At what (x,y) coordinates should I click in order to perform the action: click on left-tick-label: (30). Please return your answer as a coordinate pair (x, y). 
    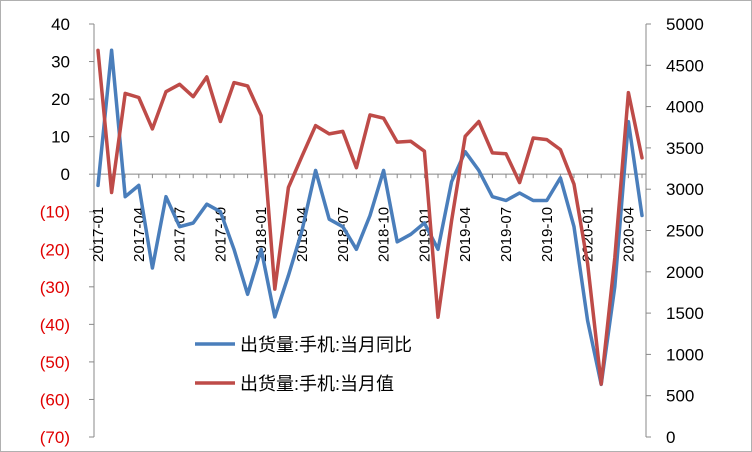
    Looking at the image, I should click on (55, 287).